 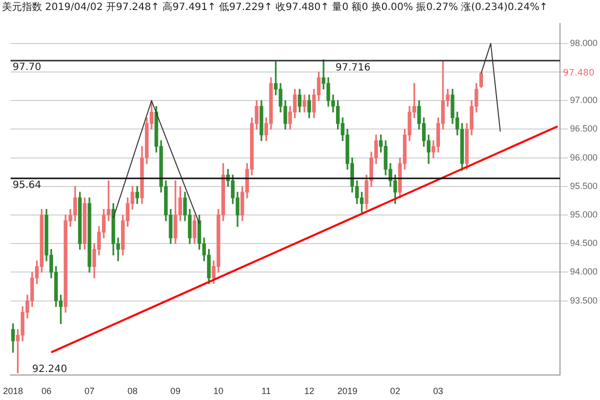 I want to click on chart-title: 美元指数 2019/04/02 开97.248↑ 高97.491↑ 低97.229↑ 收97.480↑ 量0 额0 换0.00% 振0.27% 涨(0.234)0.24%↑, so click(x=275, y=7).